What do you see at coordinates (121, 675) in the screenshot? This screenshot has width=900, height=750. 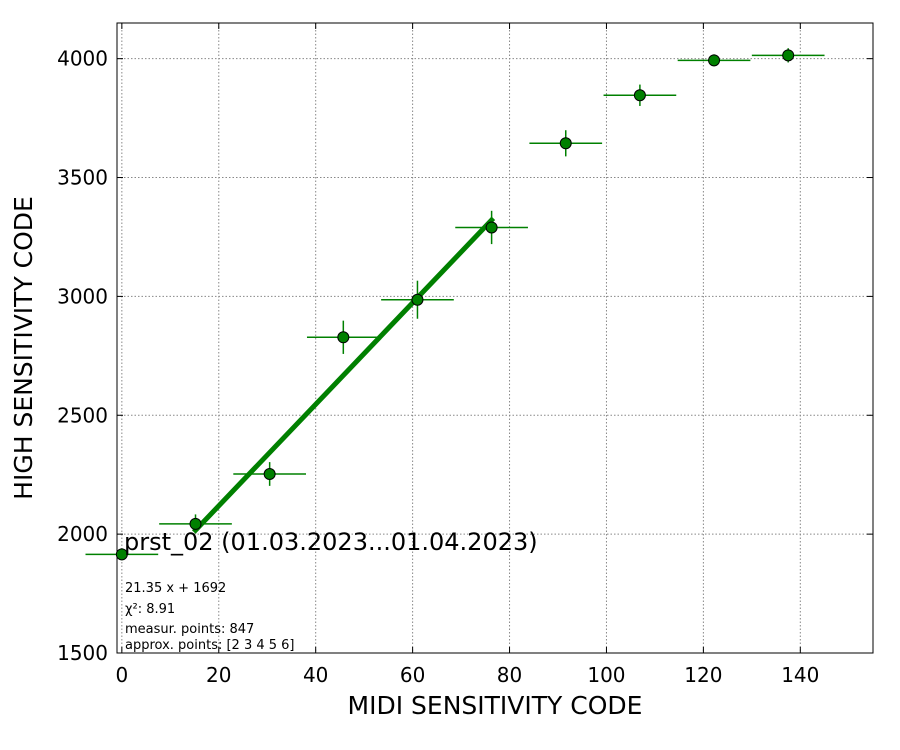 I see `x-tick-label: 0` at bounding box center [121, 675].